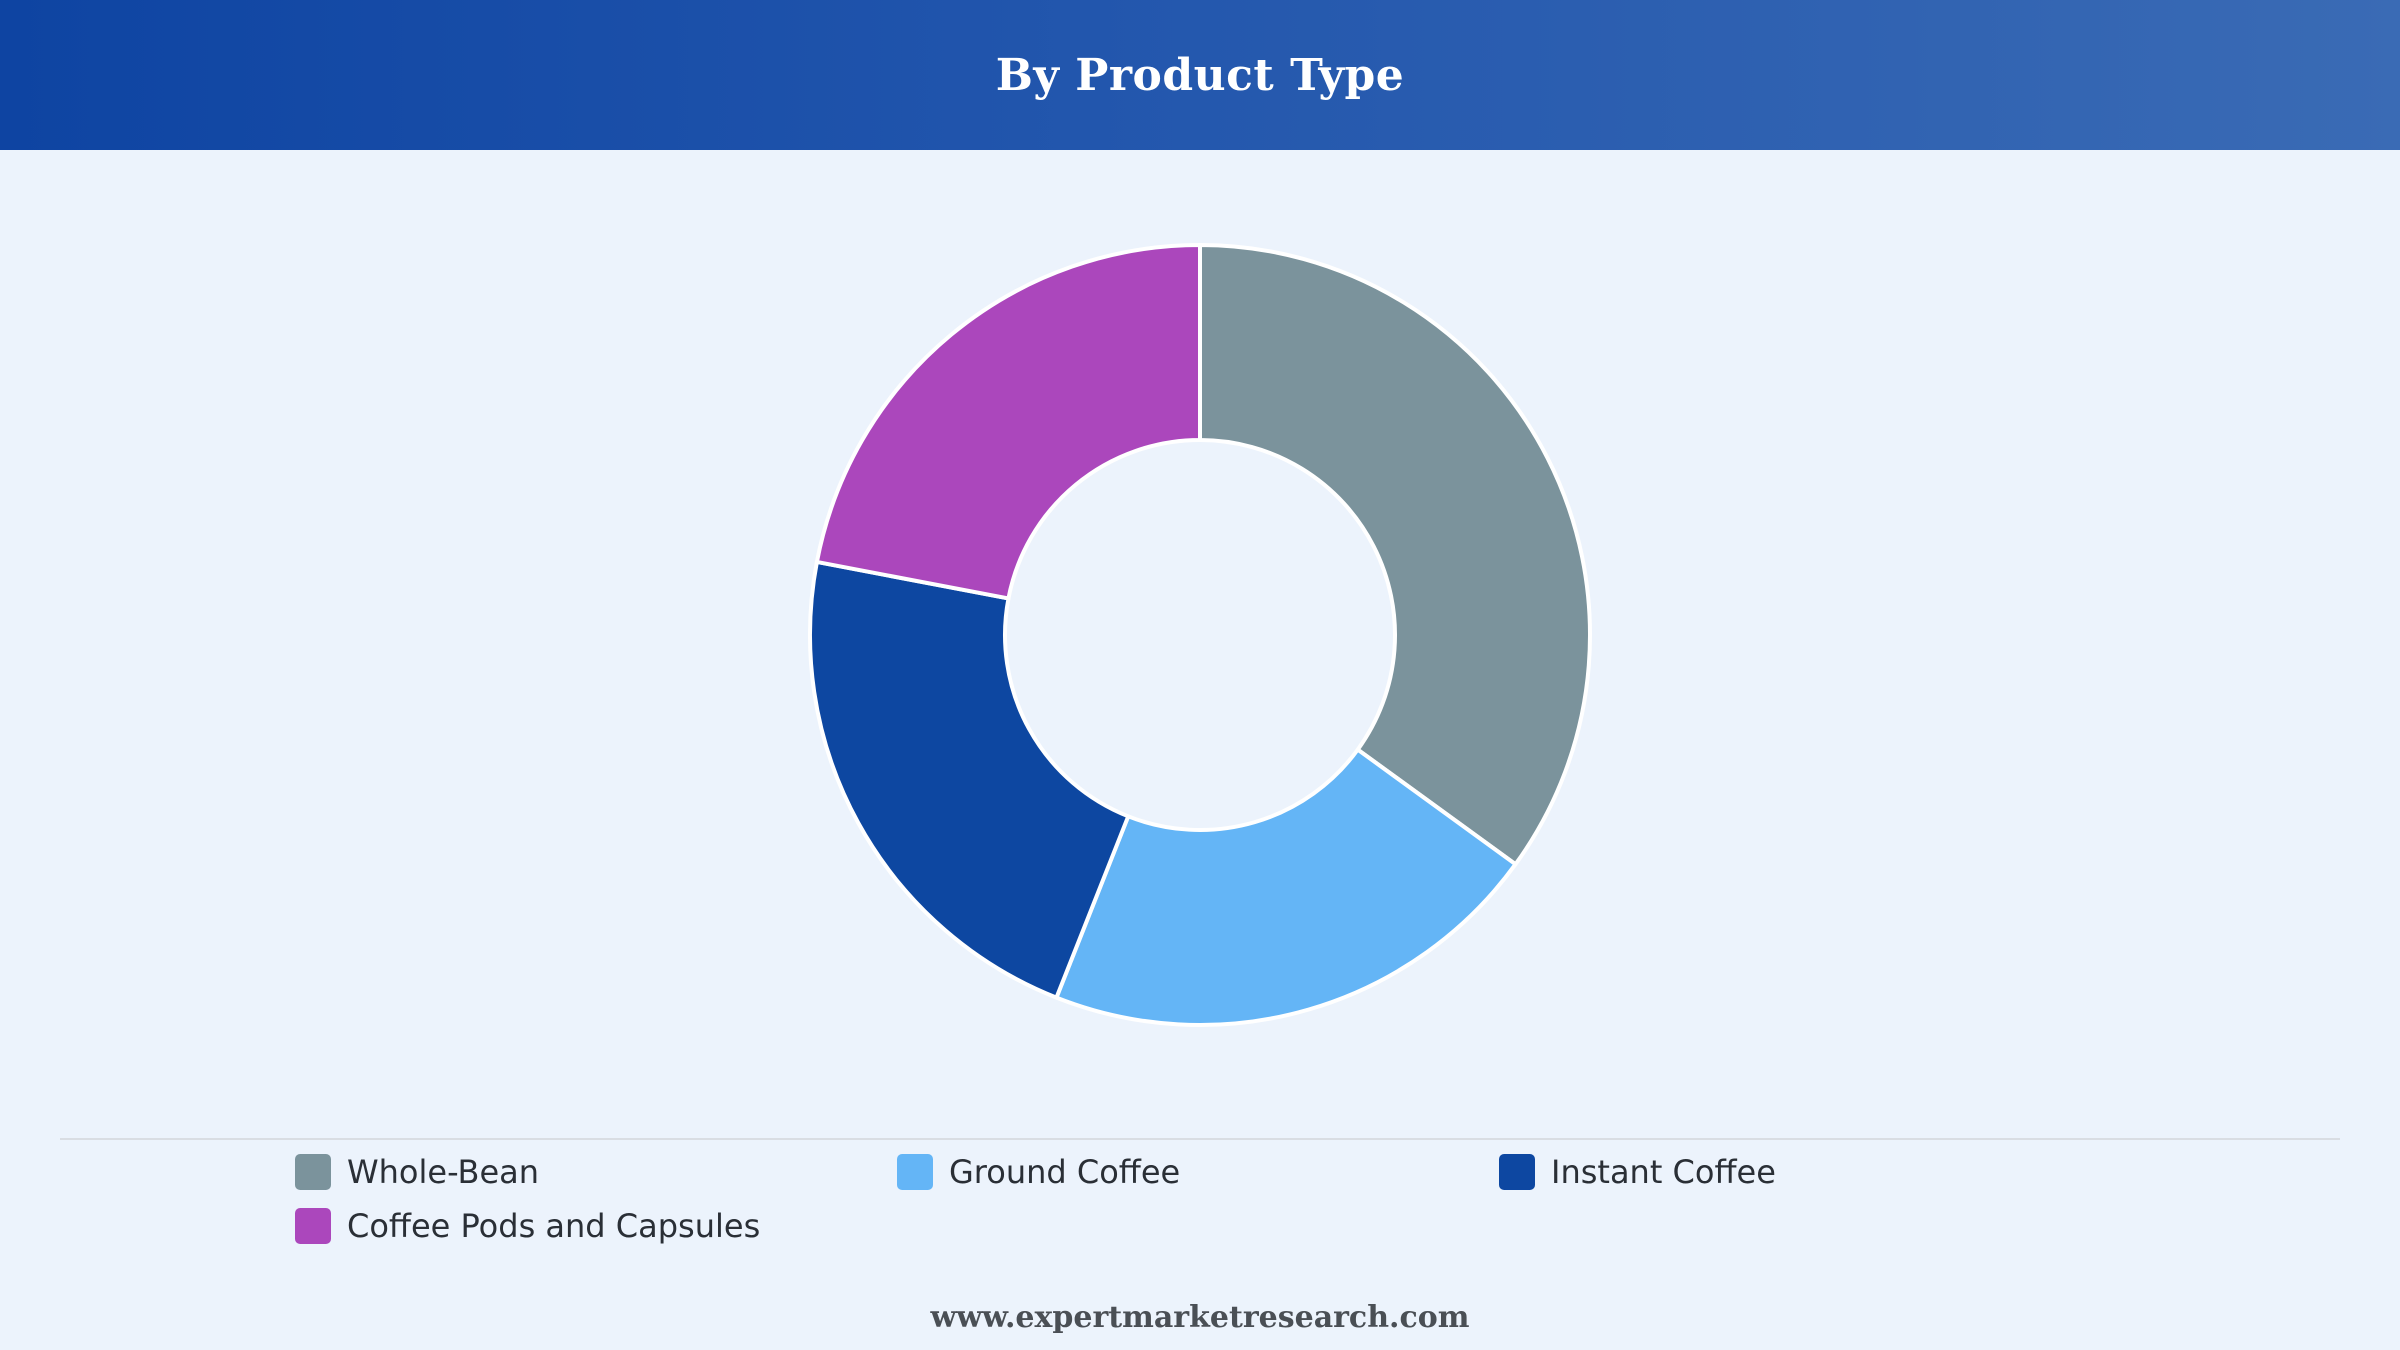 The image size is (2400, 1350). I want to click on legend-item-instant-coffee: Instant Coffee, so click(1800, 1172).